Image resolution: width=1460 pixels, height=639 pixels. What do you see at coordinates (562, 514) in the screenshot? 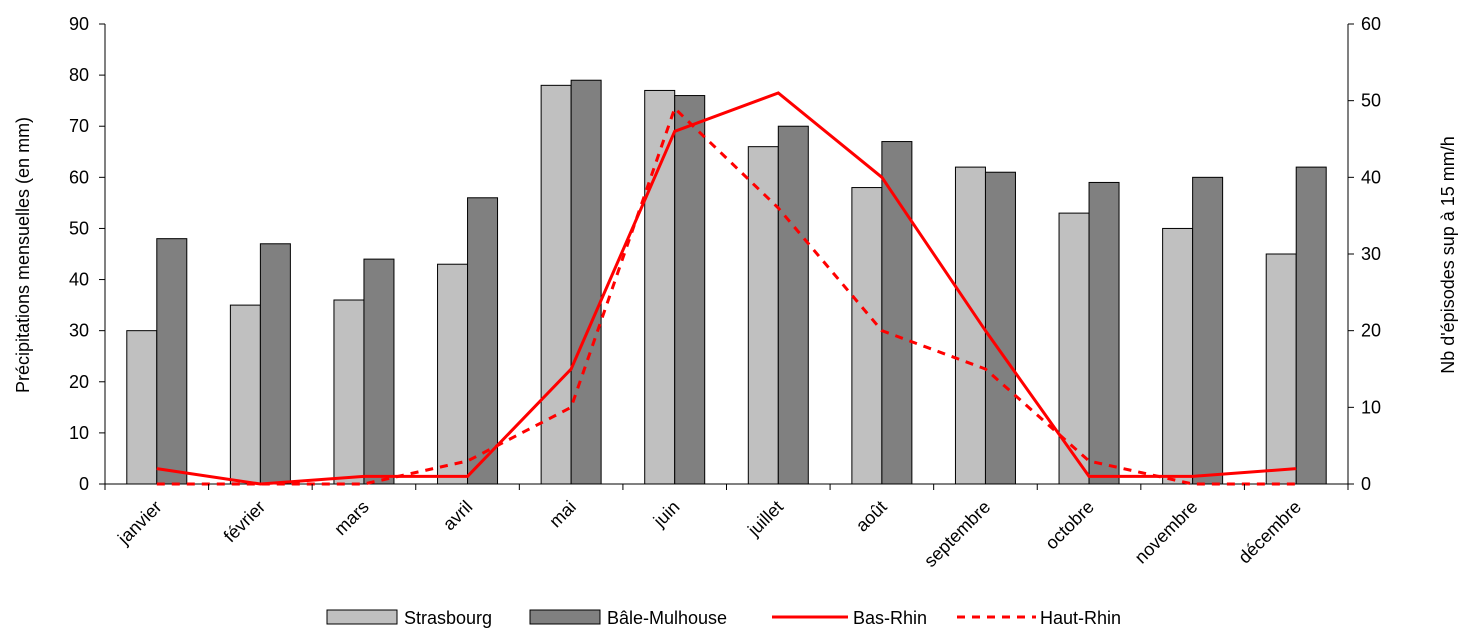
I see `x-tick-label: mai` at bounding box center [562, 514].